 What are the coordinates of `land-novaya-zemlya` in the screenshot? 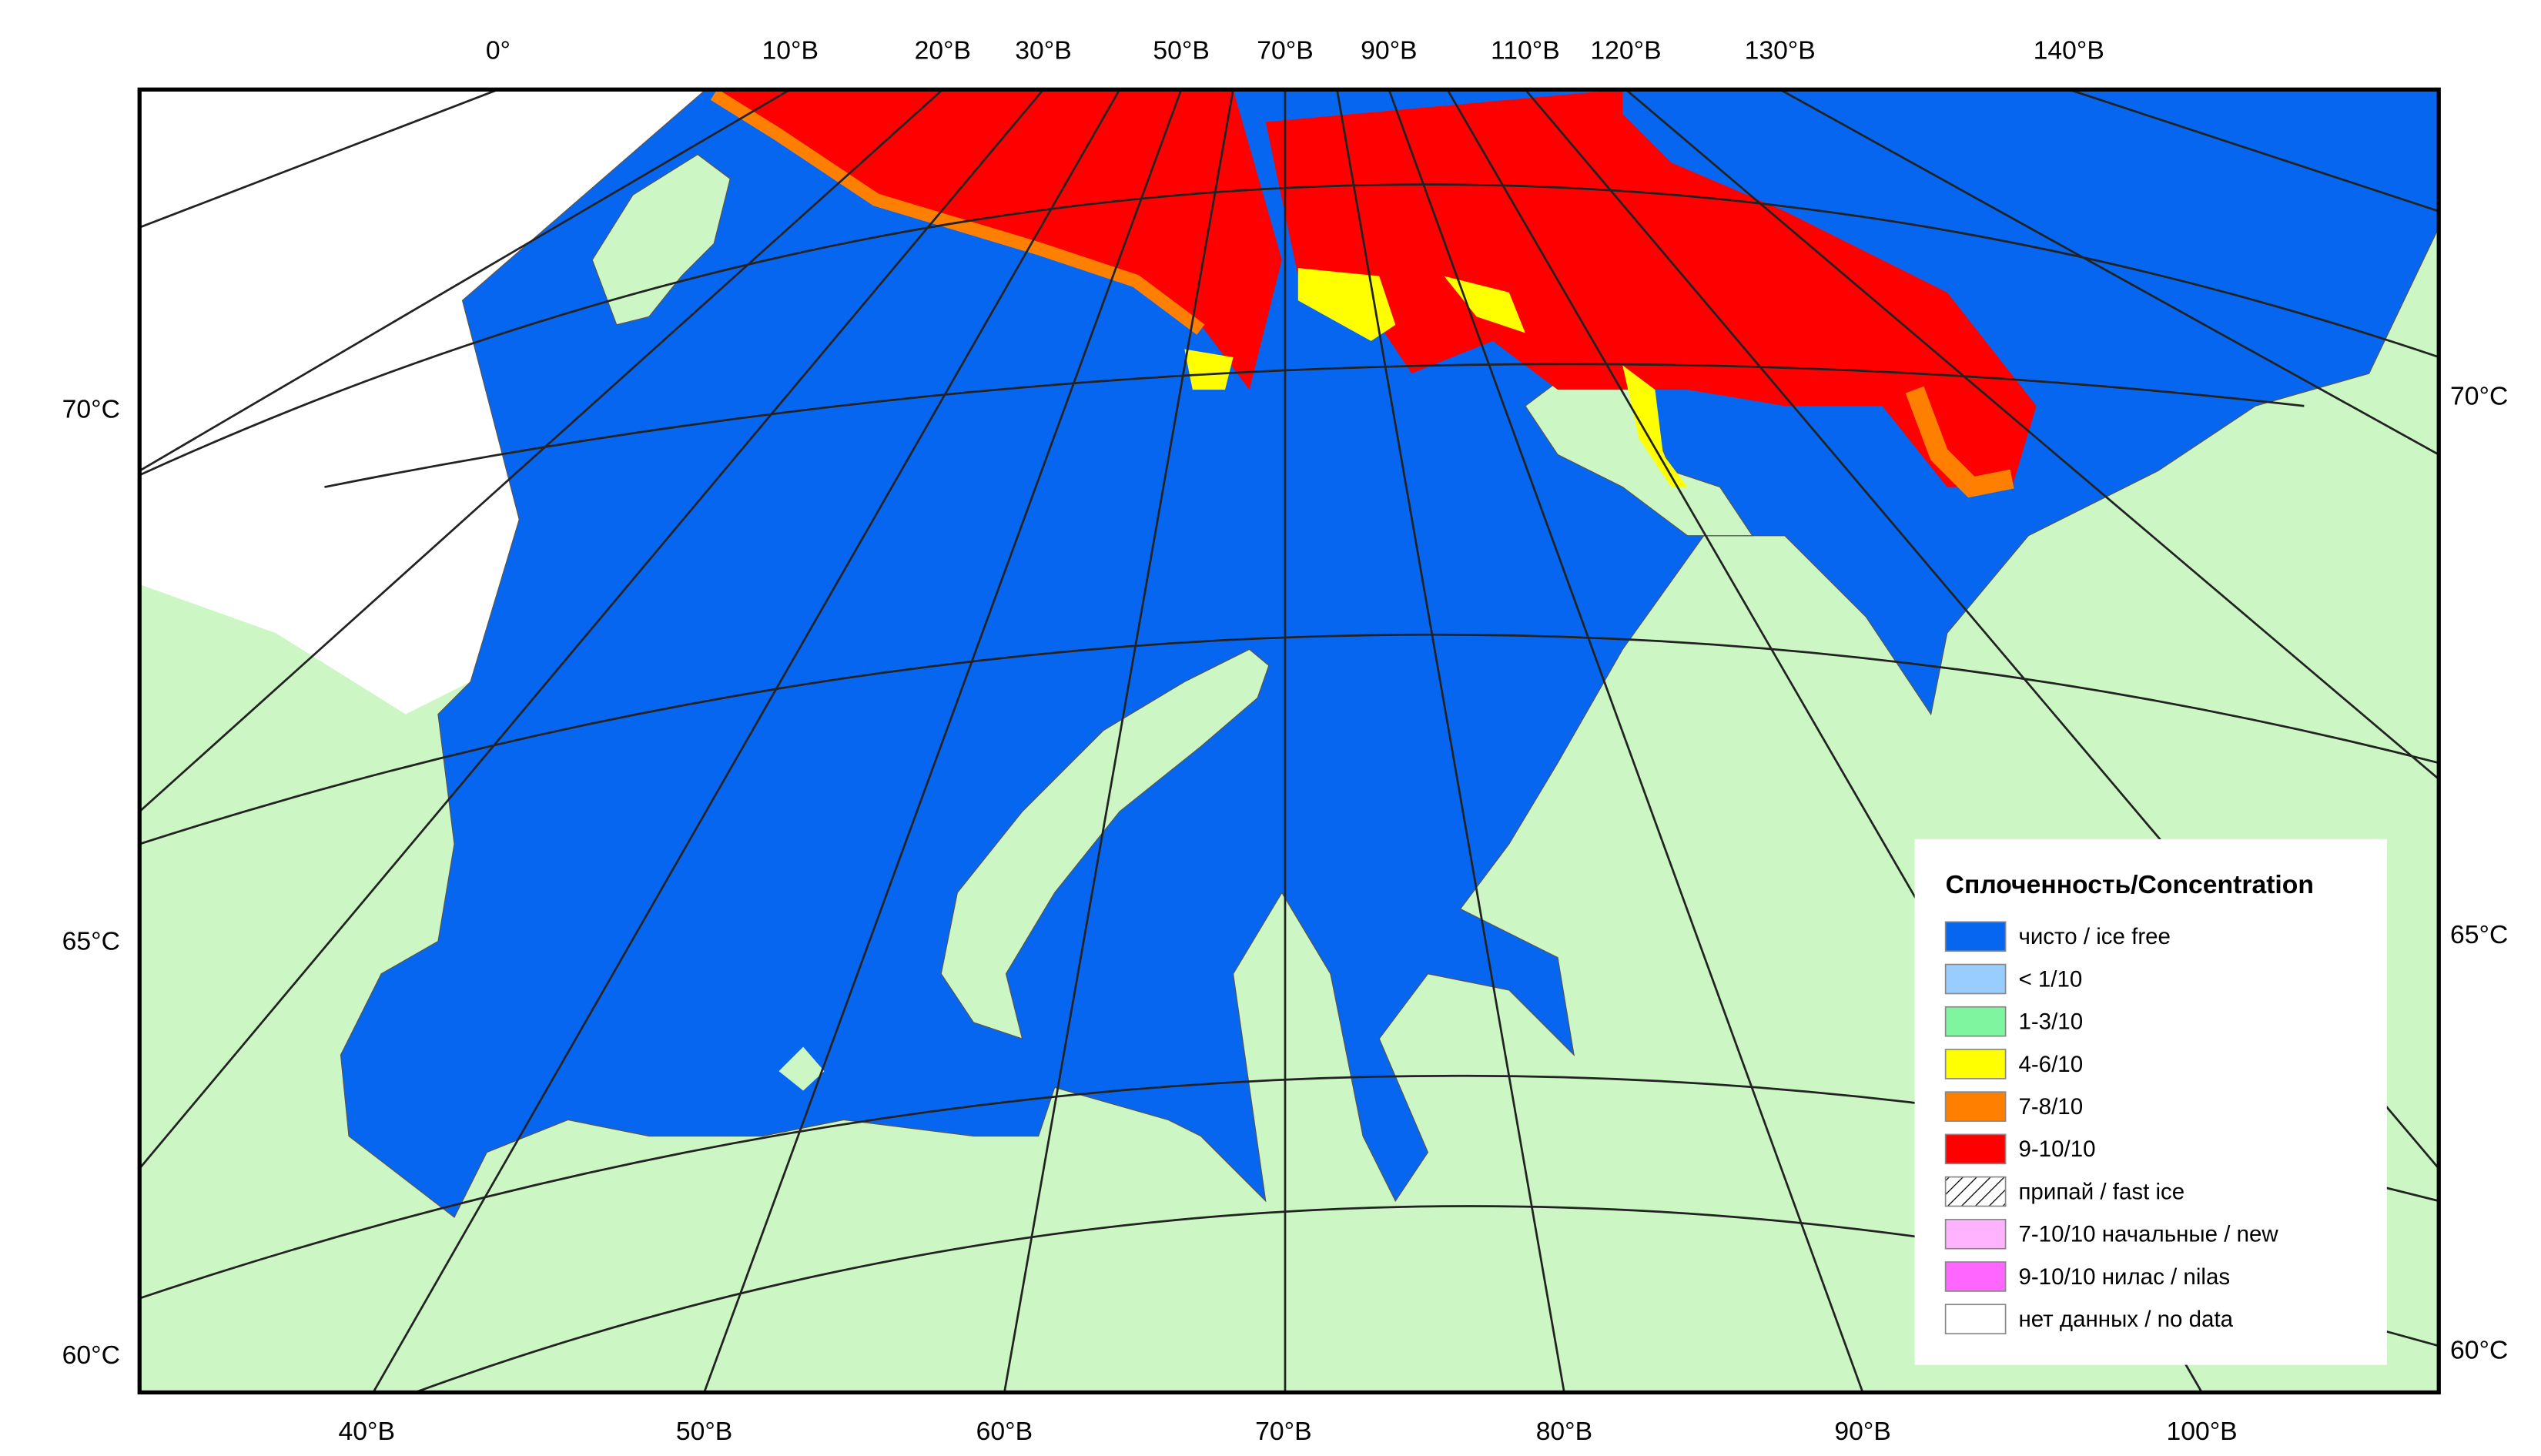 It's located at (1105, 844).